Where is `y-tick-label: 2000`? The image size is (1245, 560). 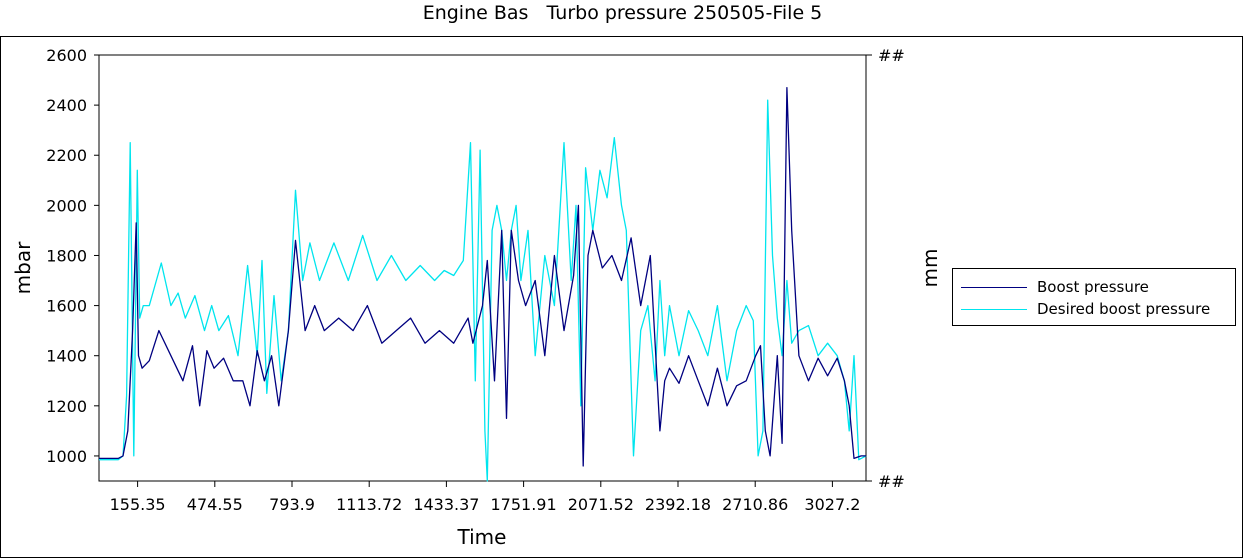
y-tick-label: 2000 is located at coordinates (66, 205).